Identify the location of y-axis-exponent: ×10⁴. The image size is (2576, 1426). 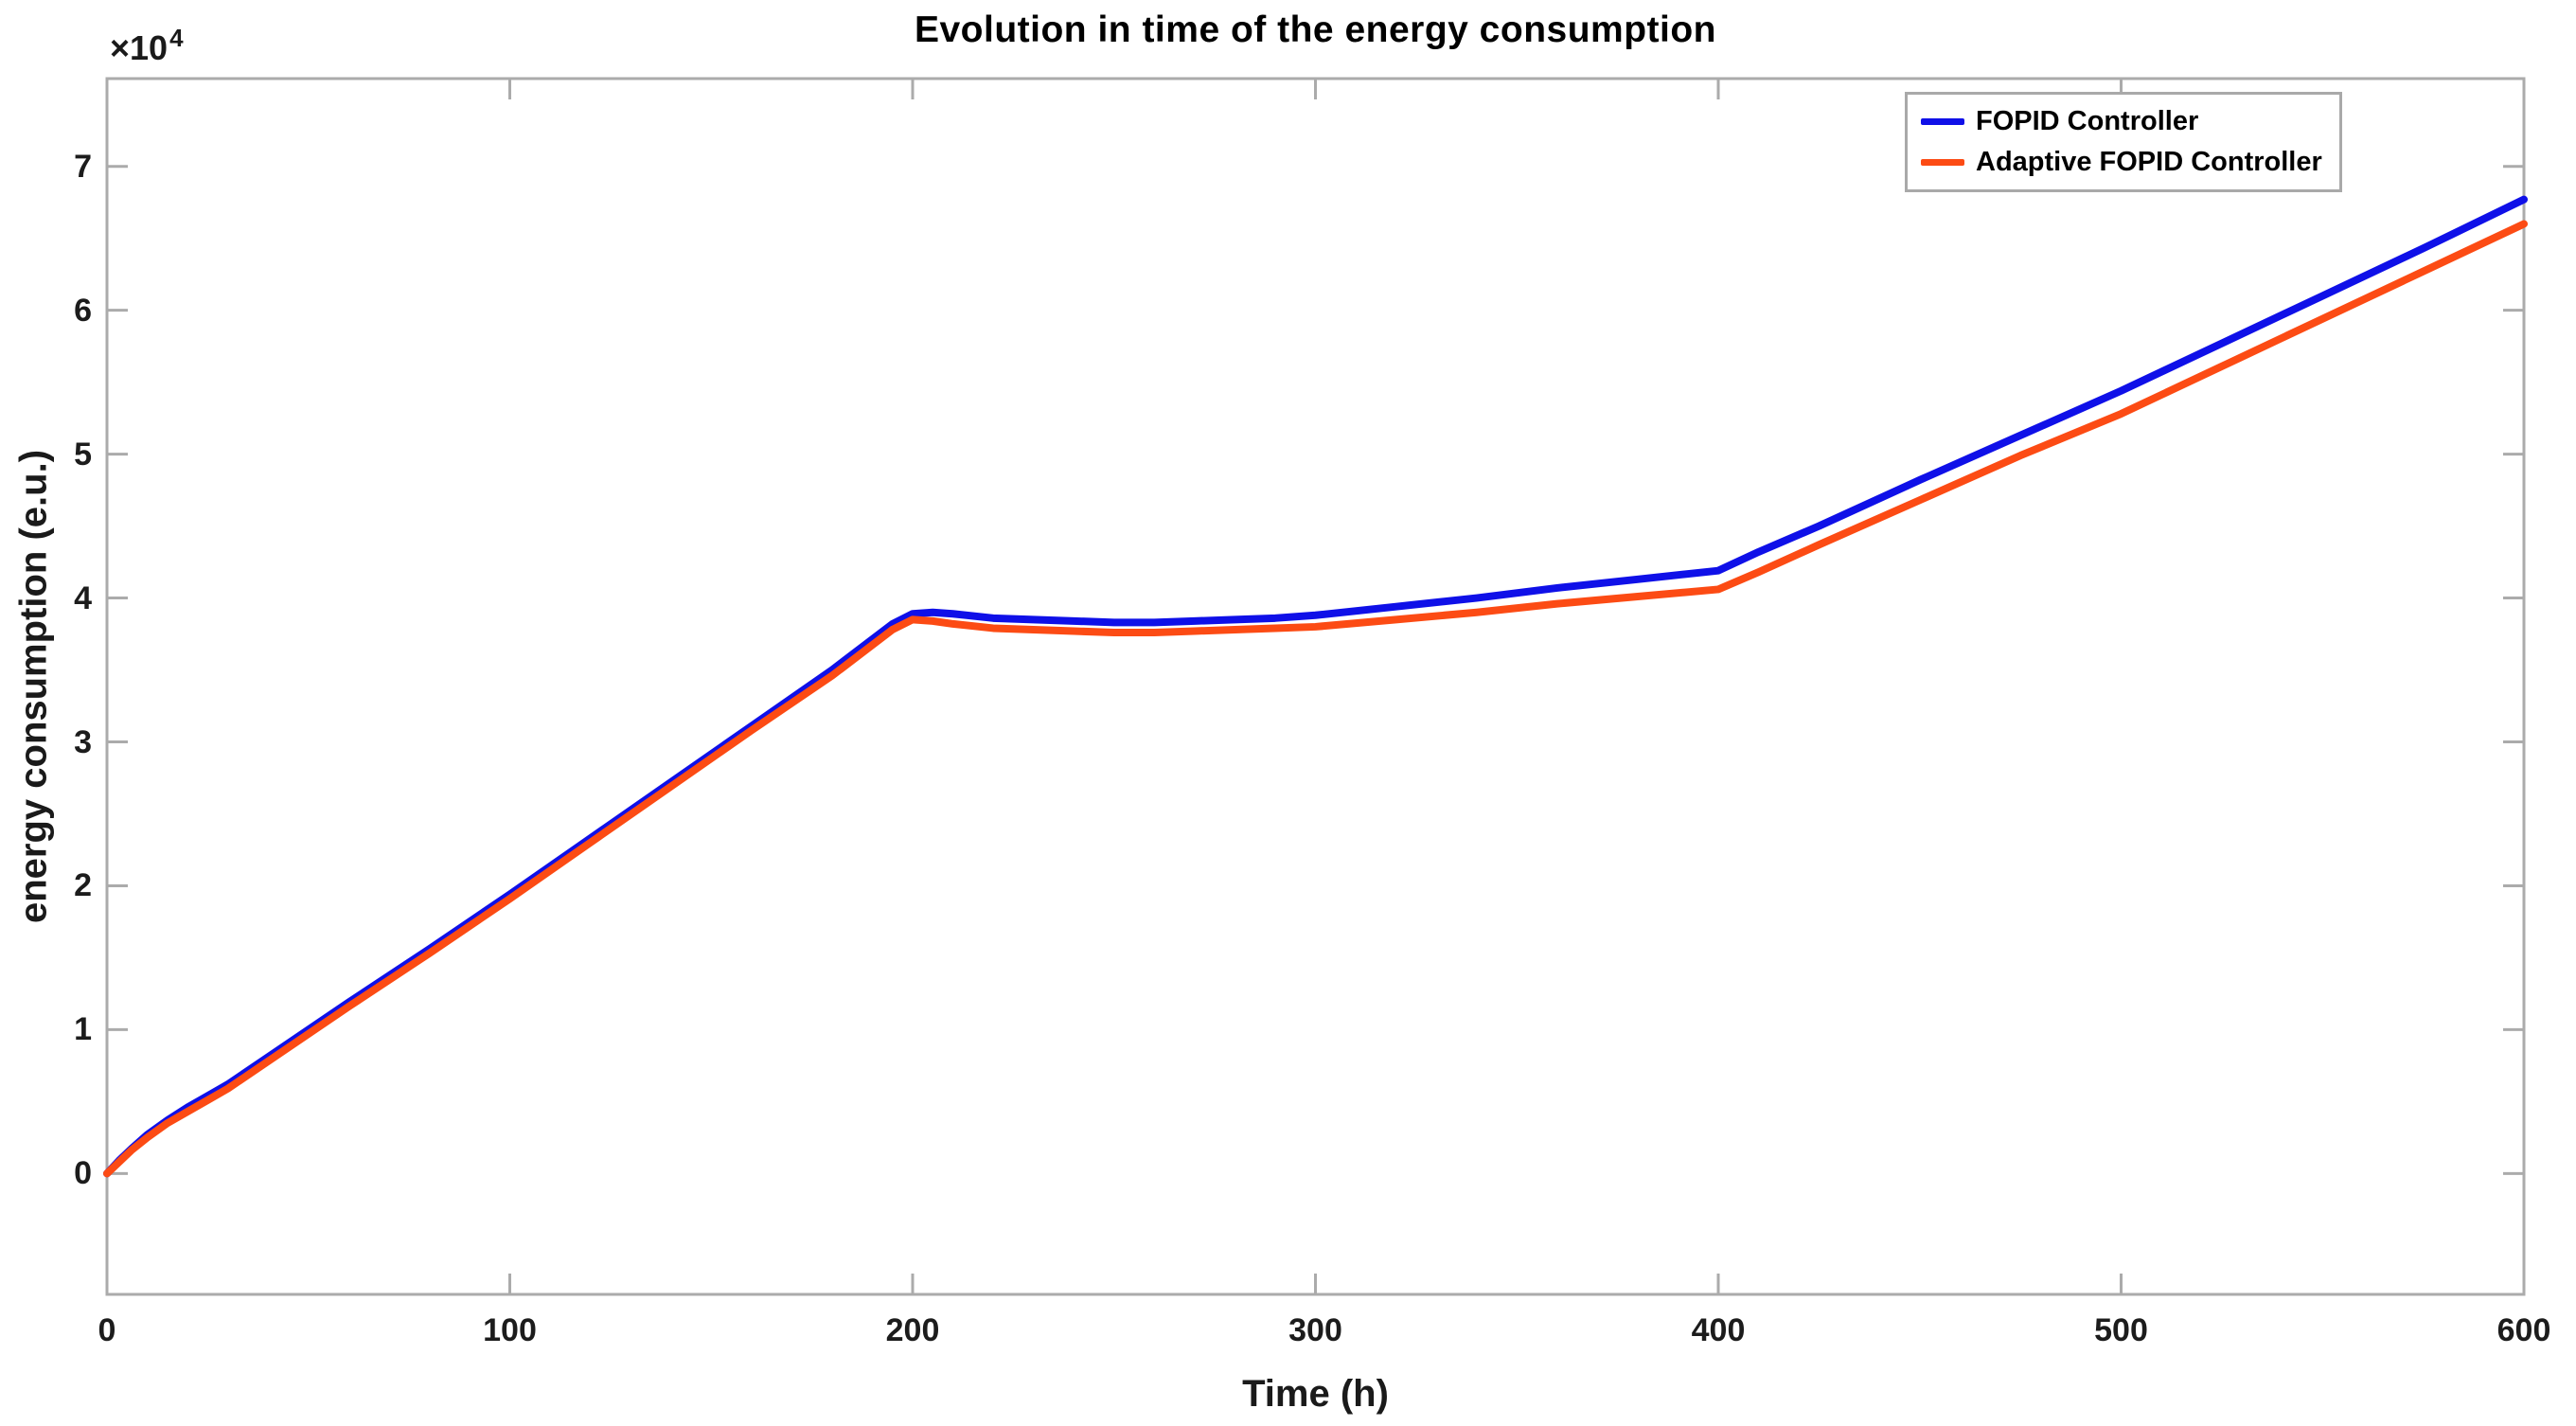
(147, 46).